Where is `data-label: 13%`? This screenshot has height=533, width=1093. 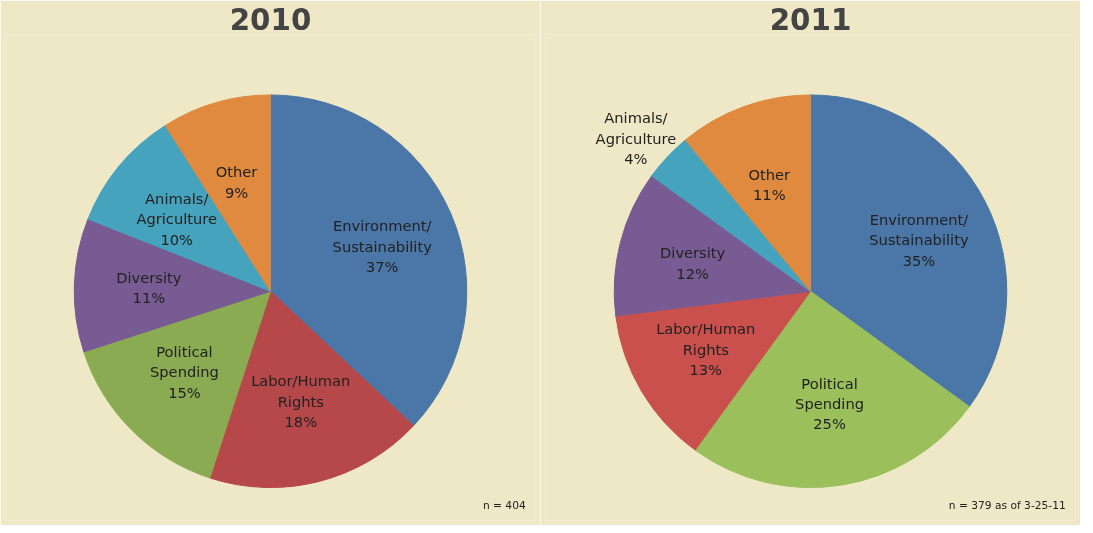
data-label: 13% is located at coordinates (706, 370).